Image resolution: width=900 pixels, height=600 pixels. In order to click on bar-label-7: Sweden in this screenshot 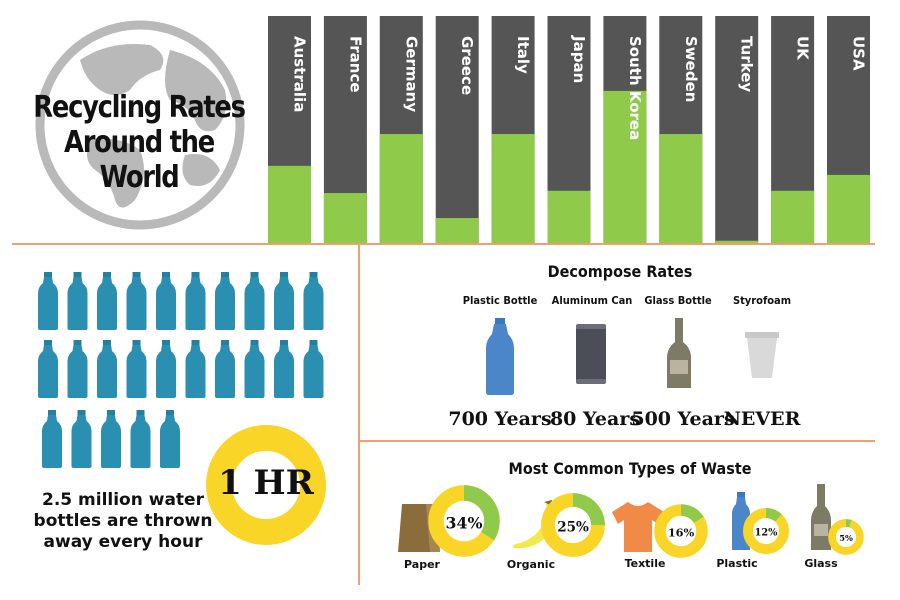, I will do `click(691, 69)`.